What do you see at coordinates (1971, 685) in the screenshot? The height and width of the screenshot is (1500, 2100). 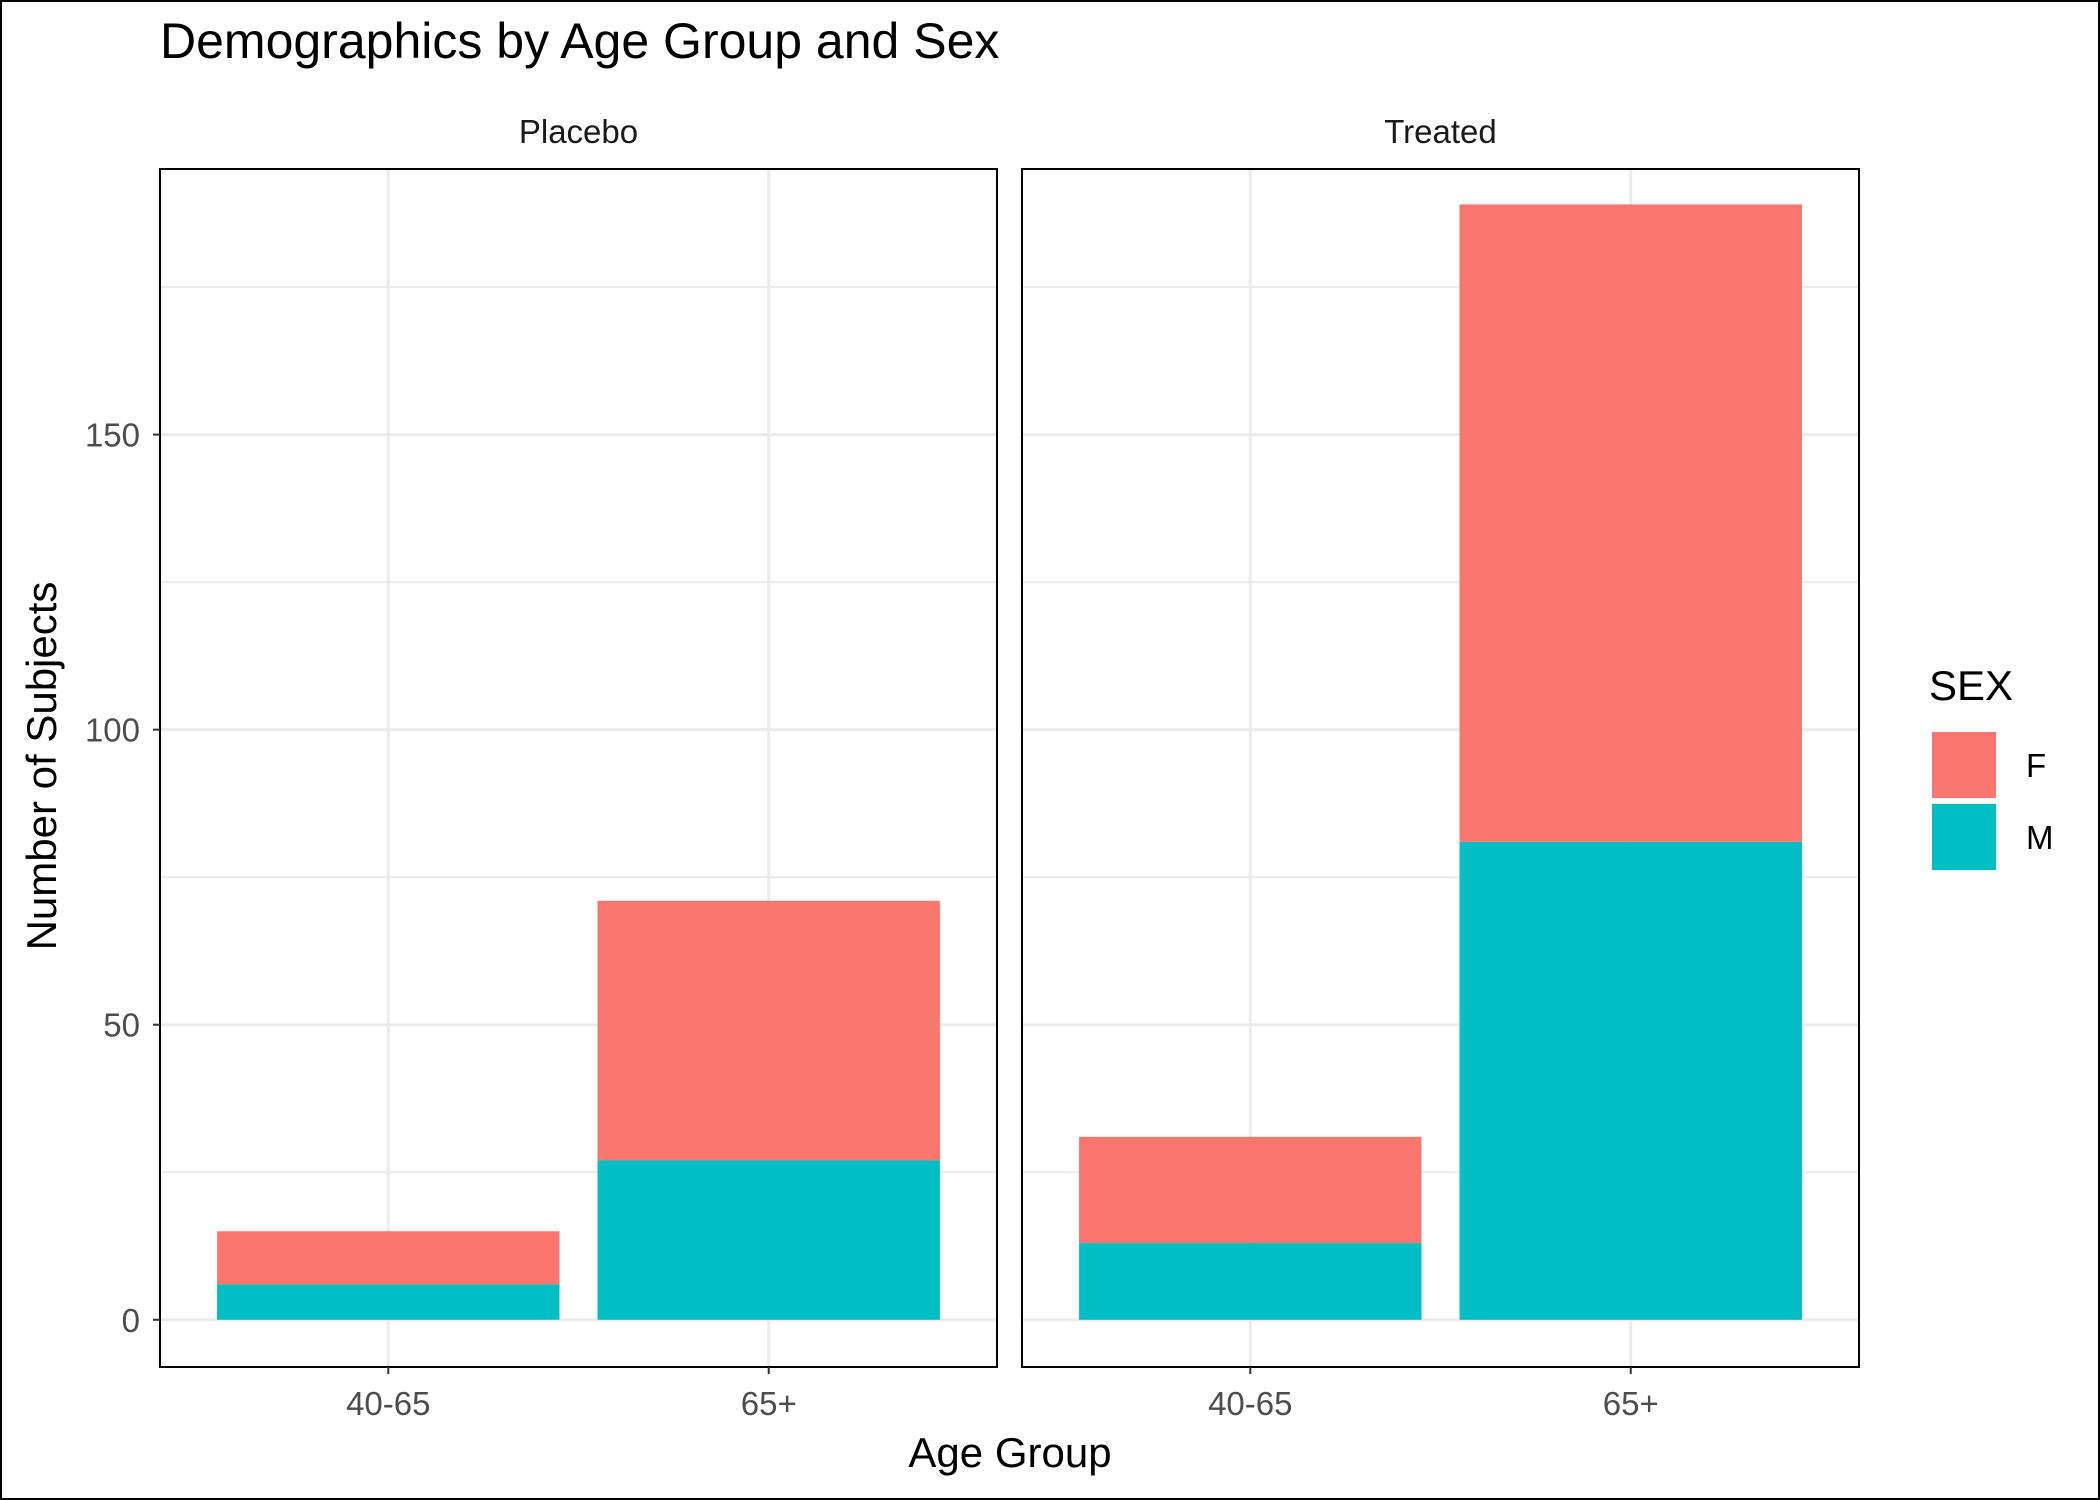 I see `legend-title: SEX` at bounding box center [1971, 685].